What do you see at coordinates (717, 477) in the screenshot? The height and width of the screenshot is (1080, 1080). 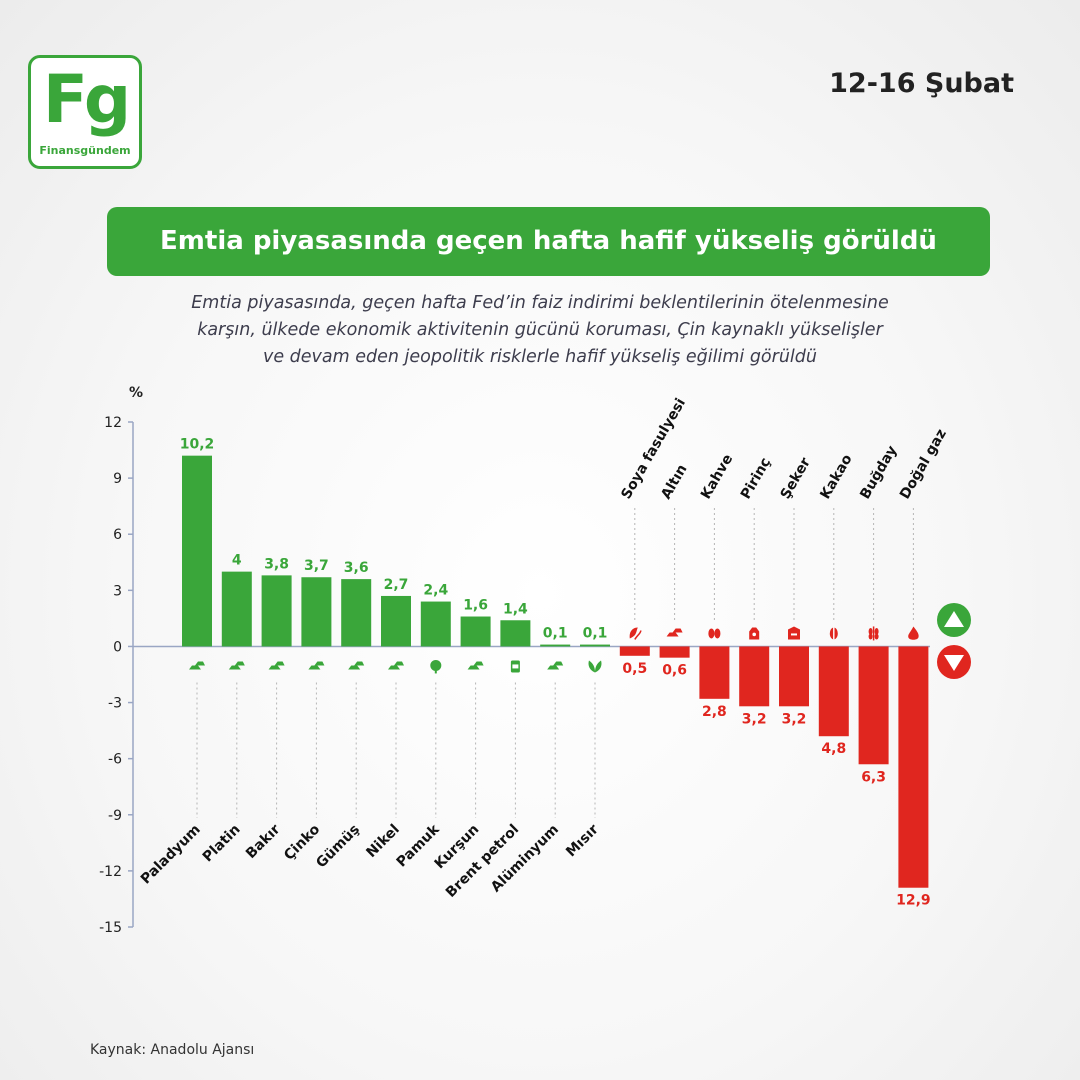 I see `category-label: Kahve` at bounding box center [717, 477].